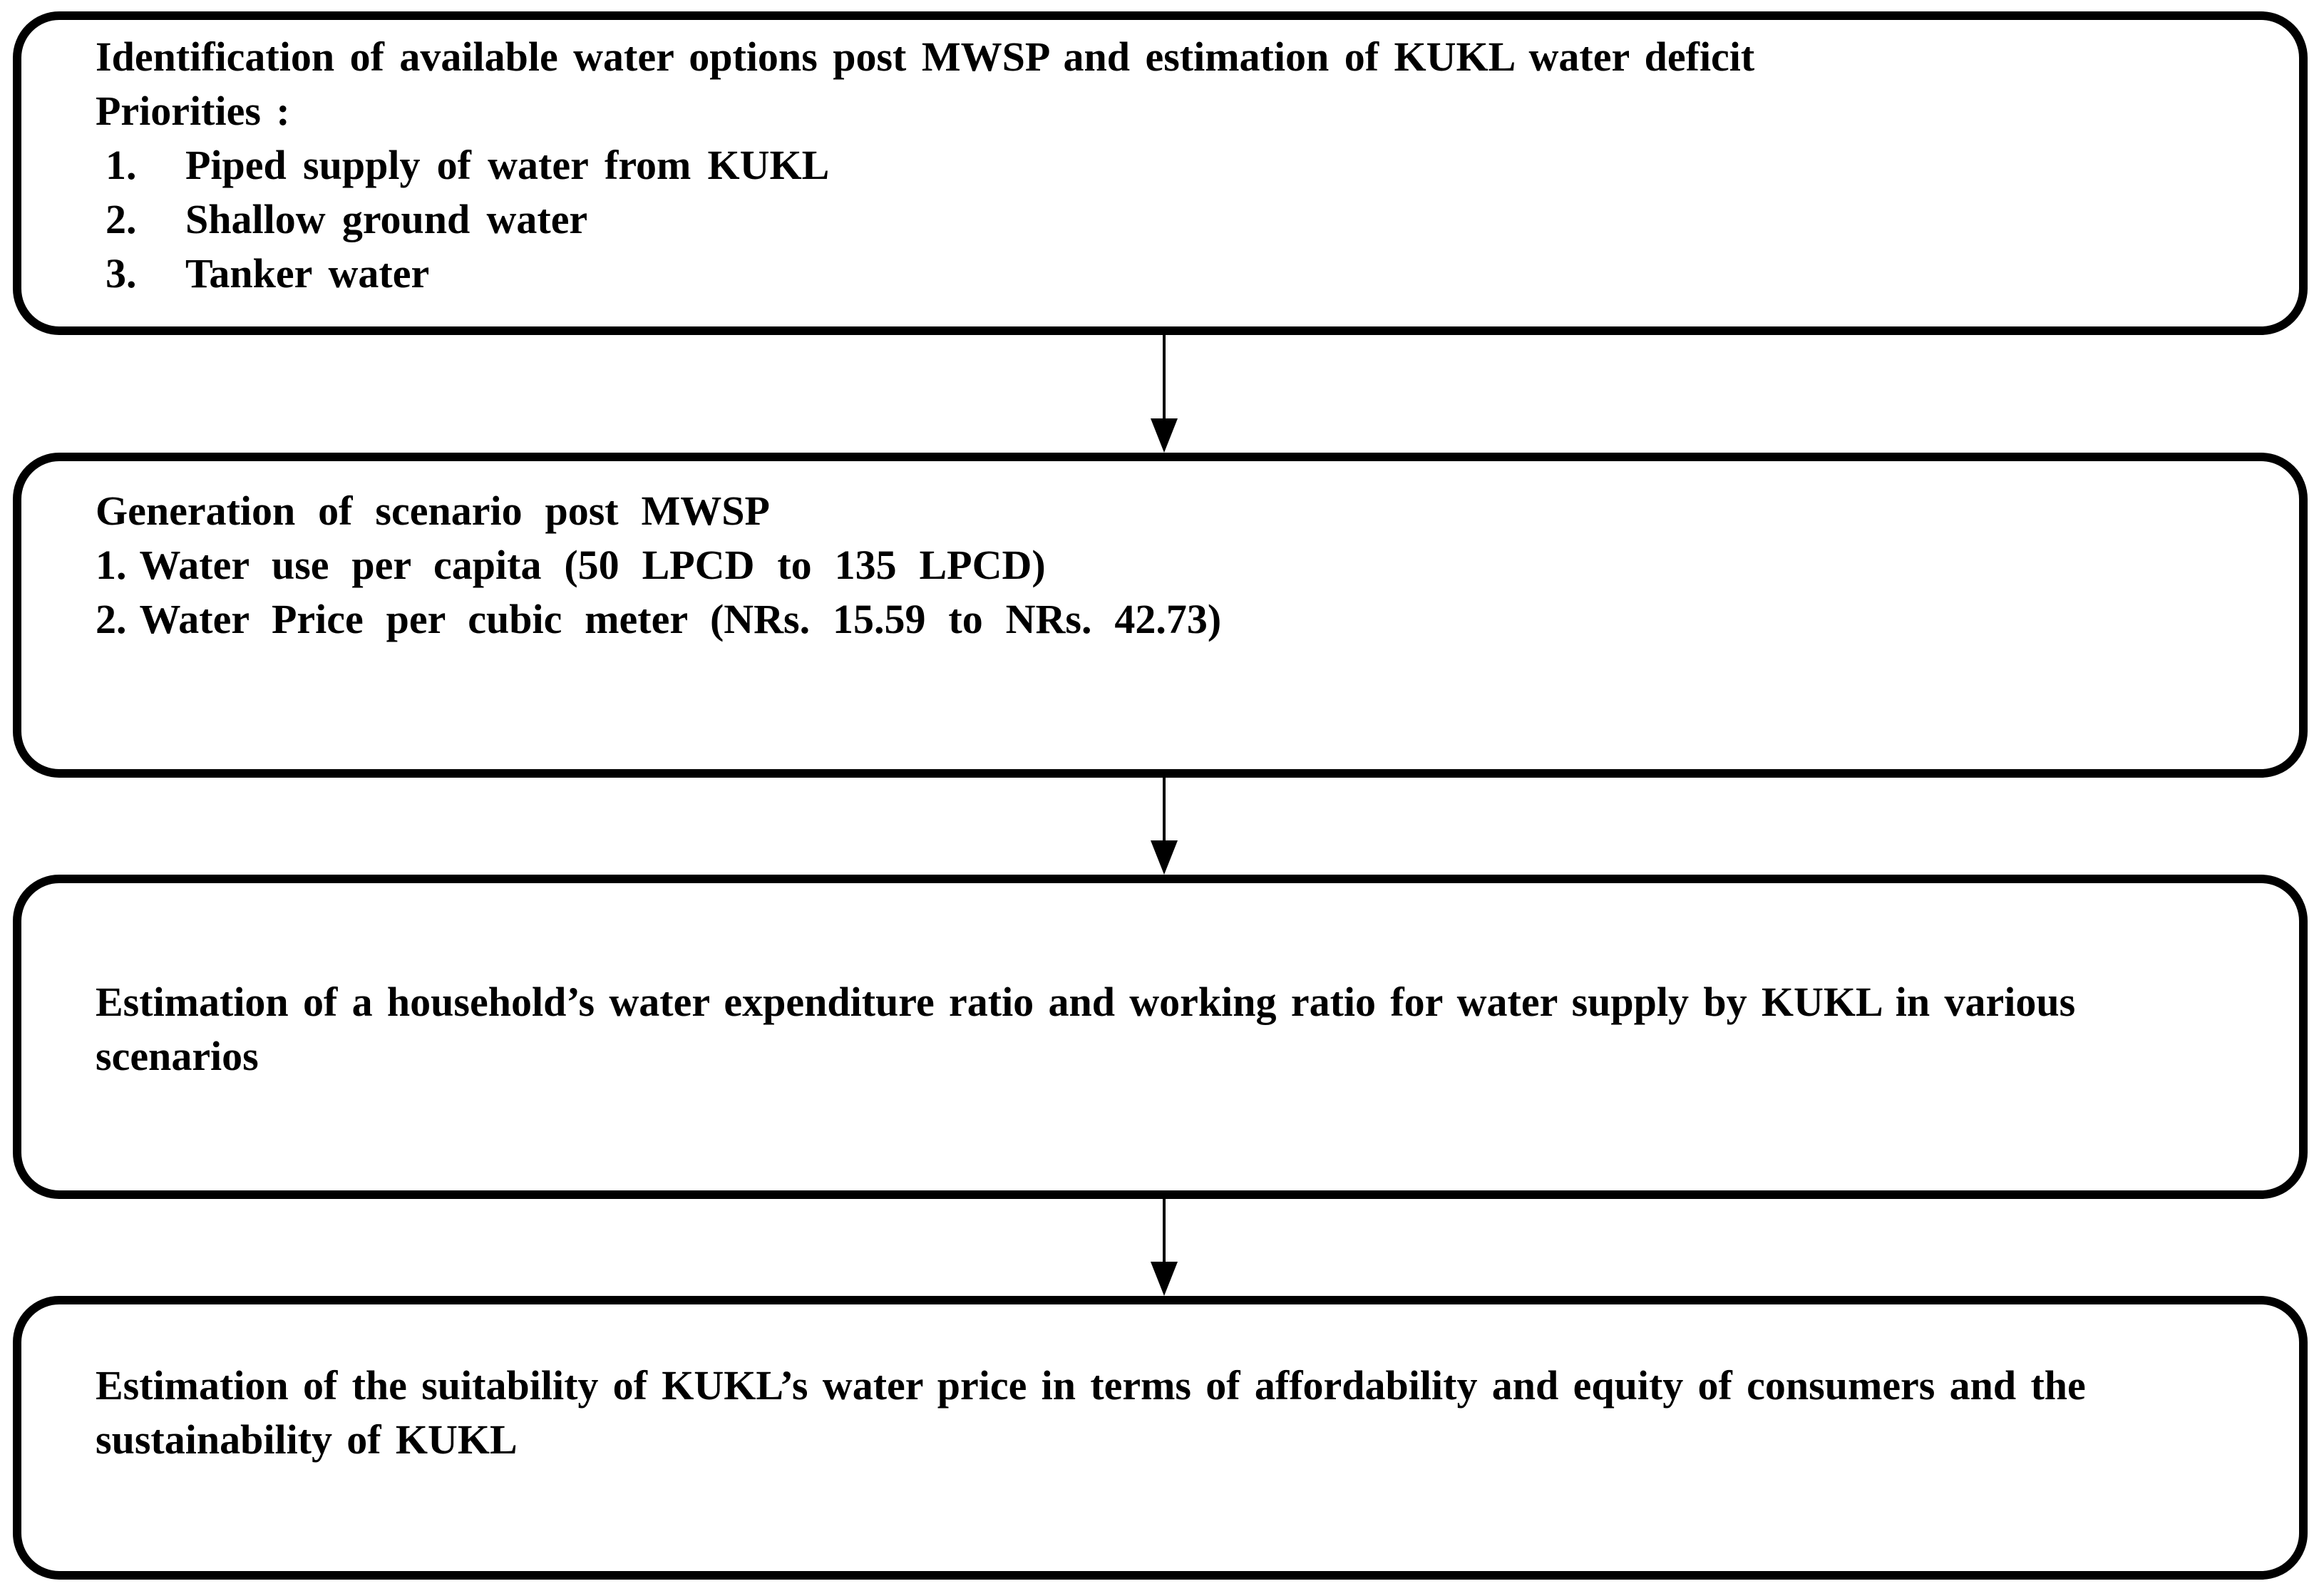 This screenshot has height=1596, width=2324. Describe the element at coordinates (122, 273) in the screenshot. I see `list-number: 3.` at that location.